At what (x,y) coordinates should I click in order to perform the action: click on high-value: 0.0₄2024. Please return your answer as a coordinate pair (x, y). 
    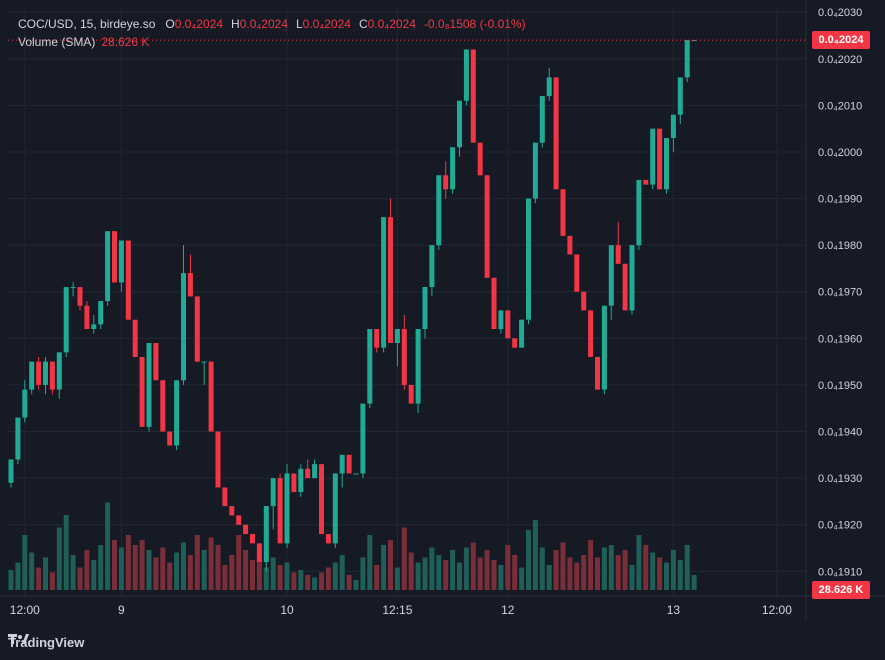
    Looking at the image, I should click on (263, 24).